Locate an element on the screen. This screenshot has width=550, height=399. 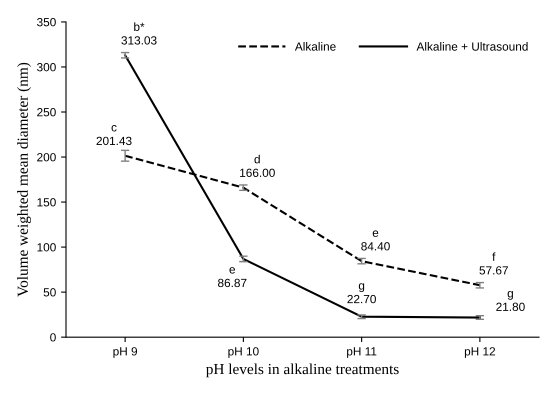
y-axis-title: Volume weighted mean diameter (nm) is located at coordinates (24, 179).